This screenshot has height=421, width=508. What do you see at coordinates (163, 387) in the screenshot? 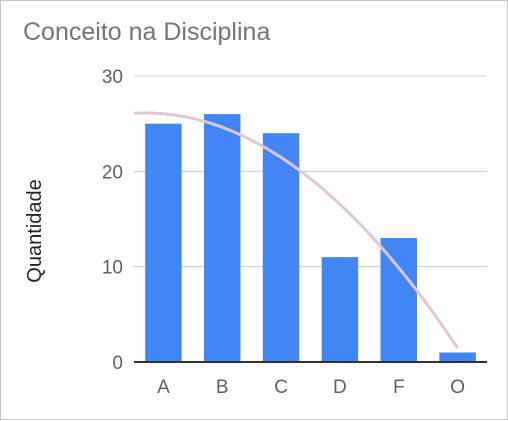
I see `x-tick-label: A` at bounding box center [163, 387].